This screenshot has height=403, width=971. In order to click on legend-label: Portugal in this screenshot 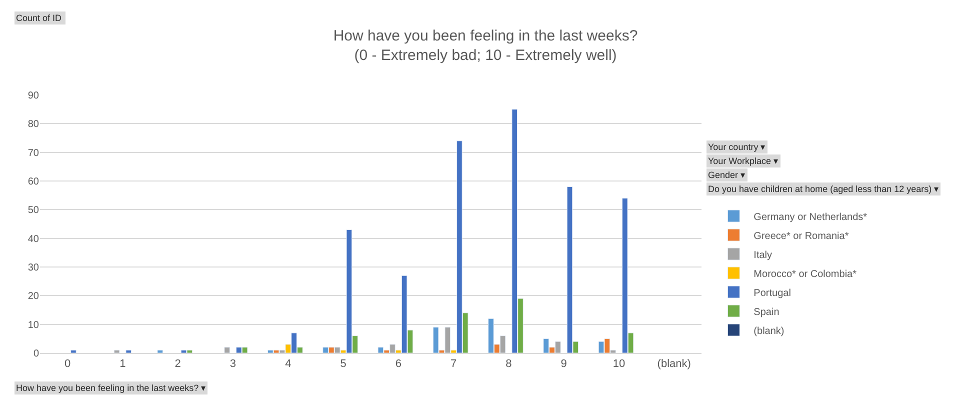, I will do `click(772, 293)`.